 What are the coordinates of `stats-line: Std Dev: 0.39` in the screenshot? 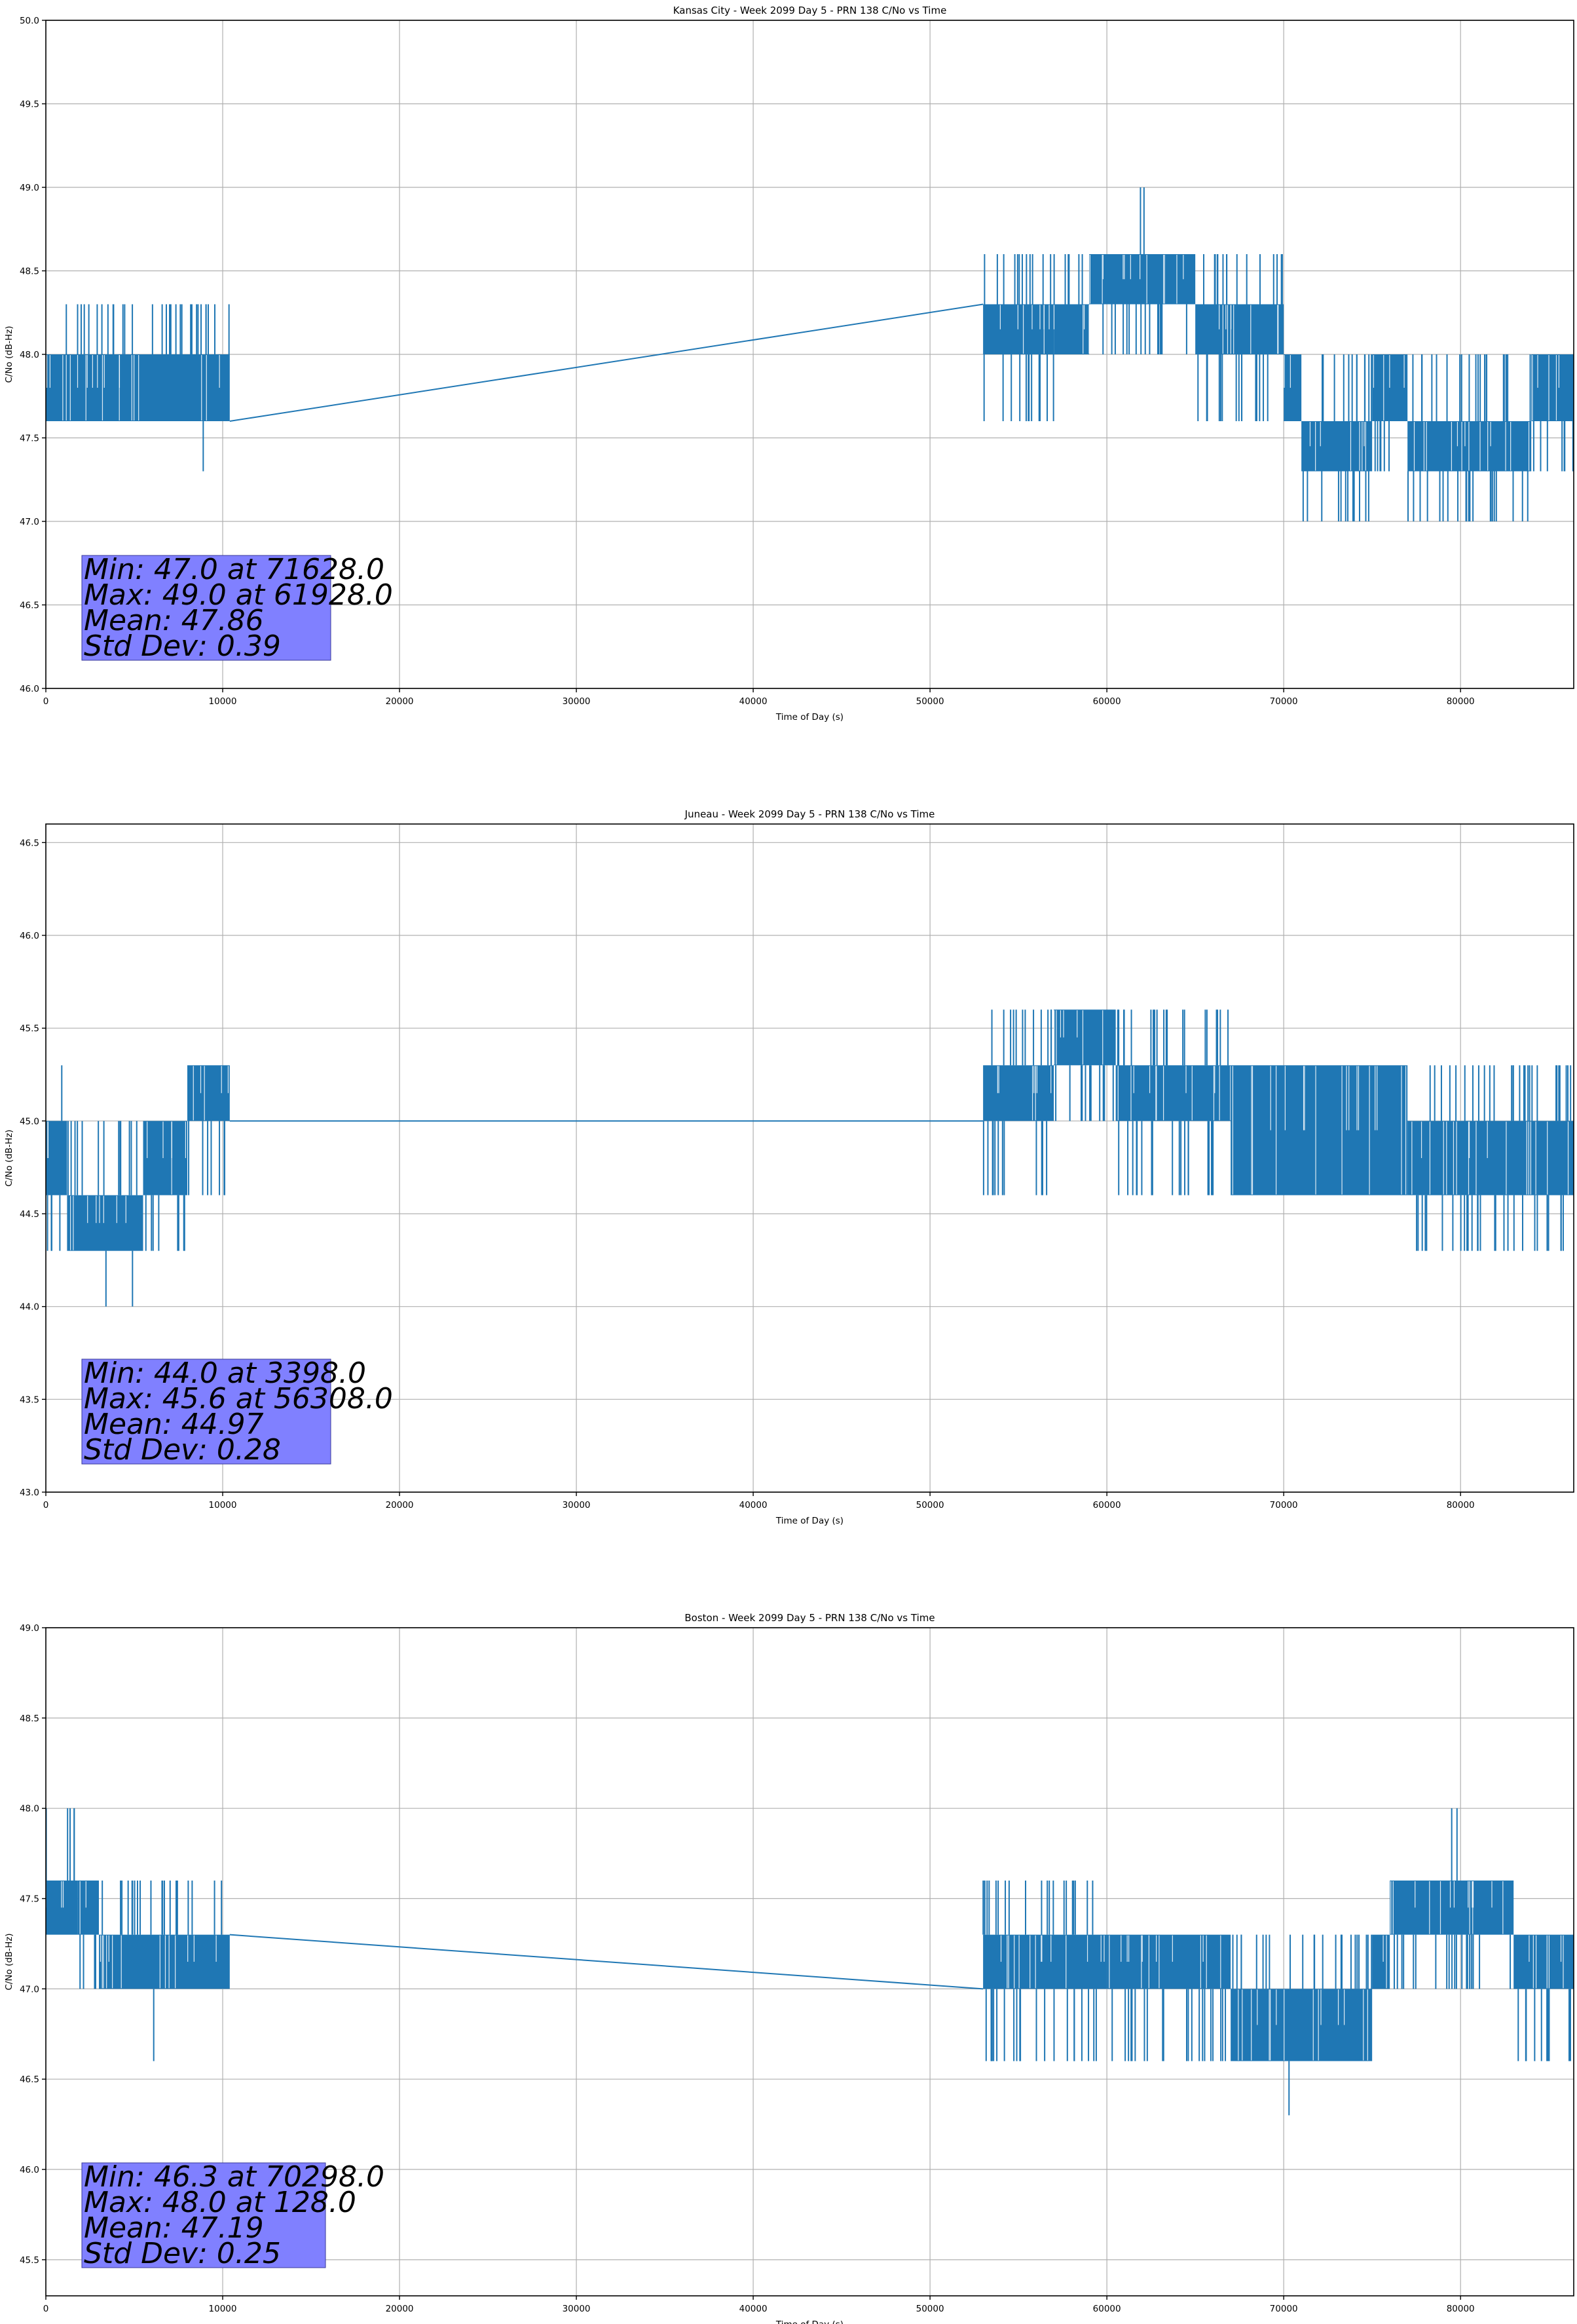 It's located at (182, 646).